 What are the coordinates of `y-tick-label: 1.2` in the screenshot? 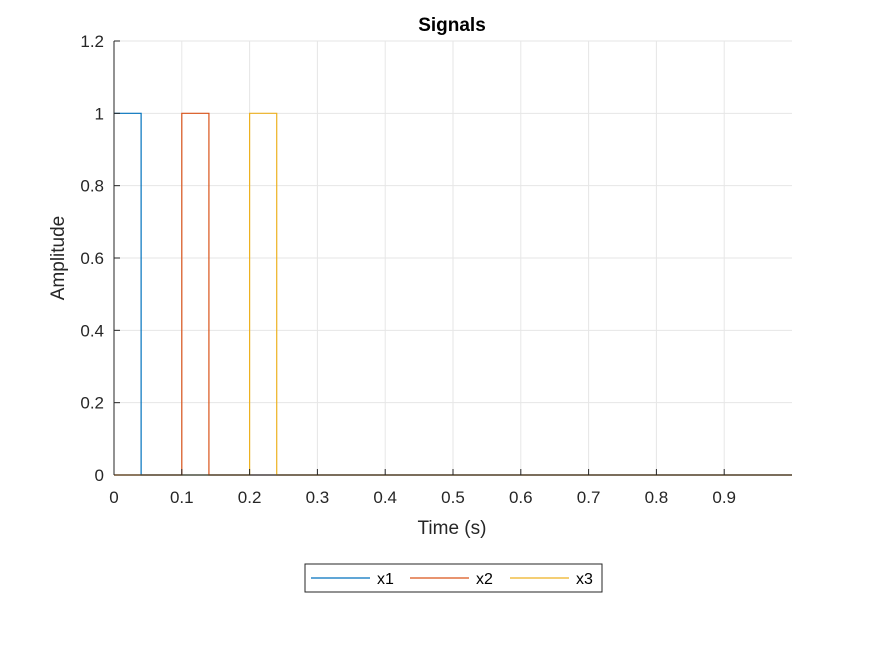 It's located at (92, 41).